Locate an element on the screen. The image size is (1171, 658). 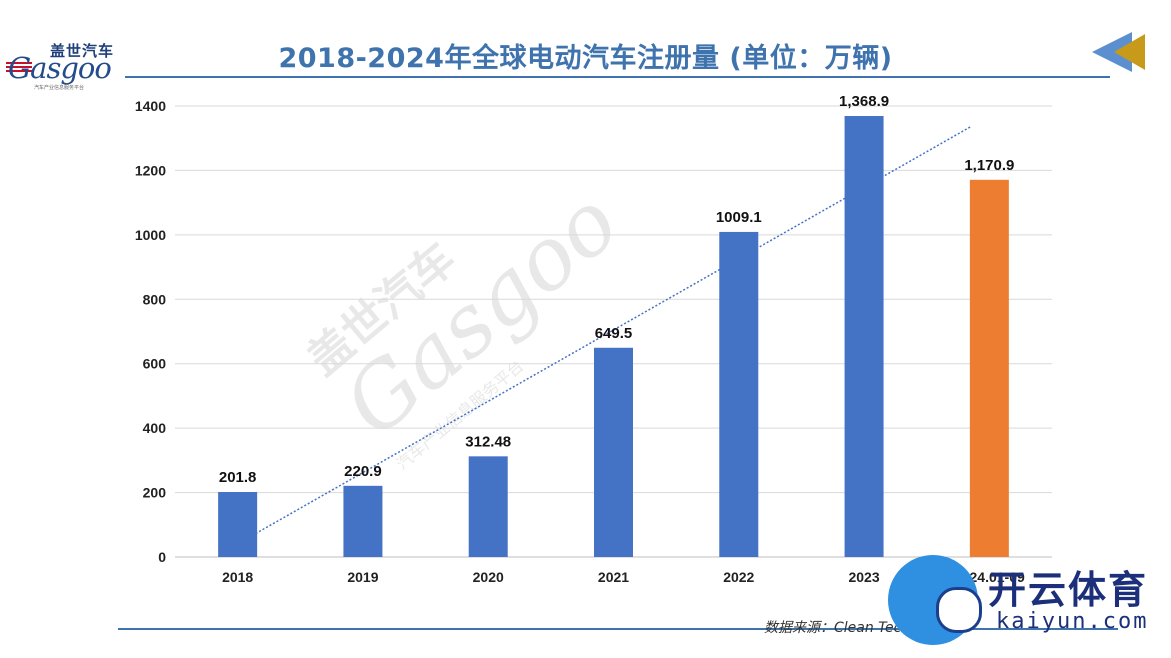
kaiyun-watermark: 开云体育 kaiyun.com is located at coordinates (1028, 605).